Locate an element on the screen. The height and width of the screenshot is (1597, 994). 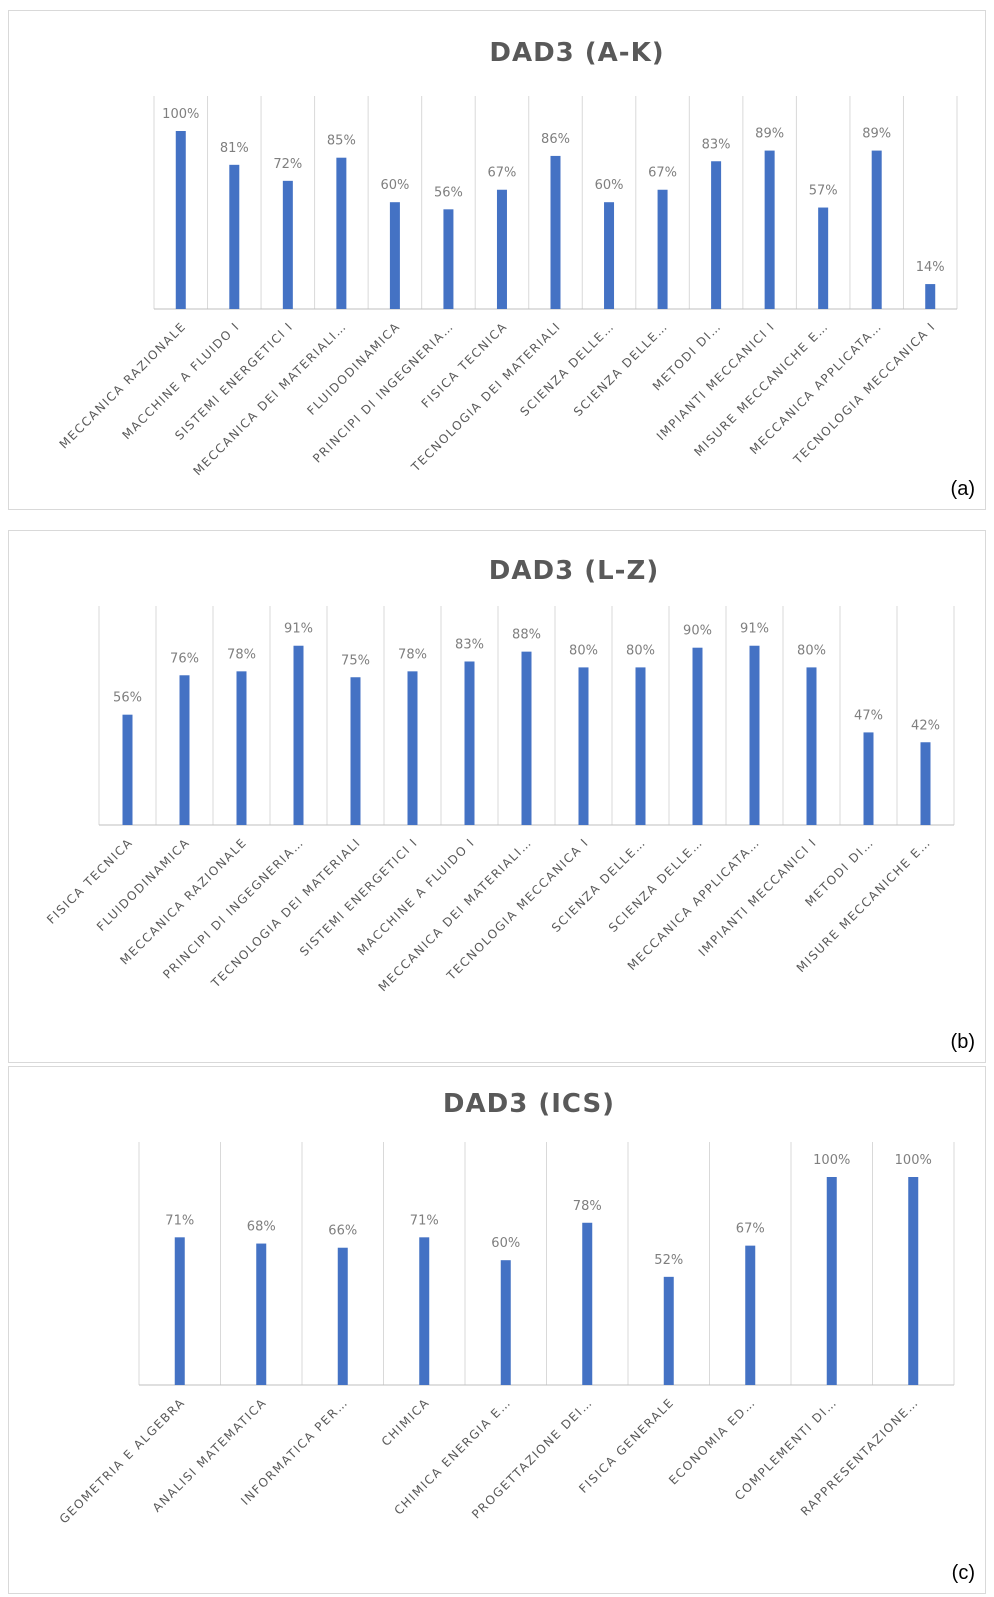
data-label: 88% is located at coordinates (526, 635).